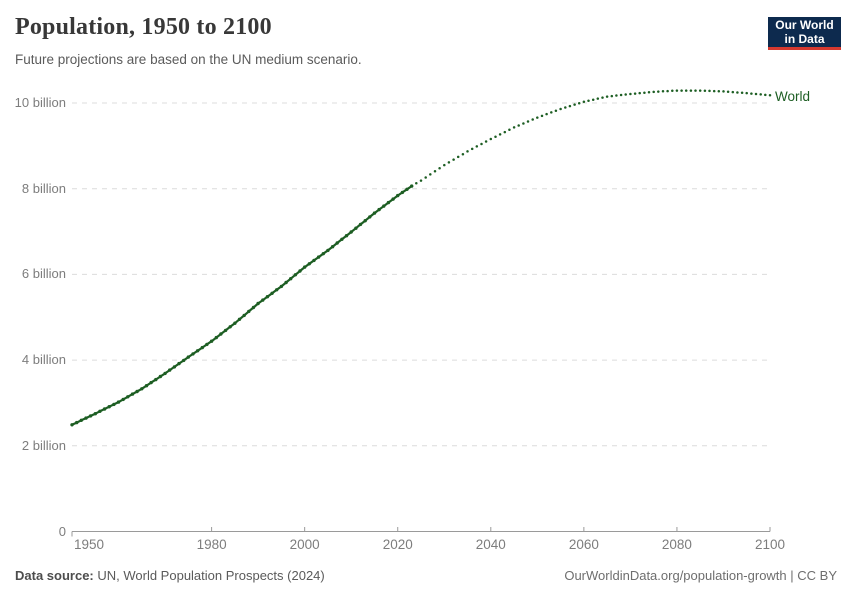  Describe the element at coordinates (304, 544) in the screenshot. I see `x-tick-label: 2000` at that location.